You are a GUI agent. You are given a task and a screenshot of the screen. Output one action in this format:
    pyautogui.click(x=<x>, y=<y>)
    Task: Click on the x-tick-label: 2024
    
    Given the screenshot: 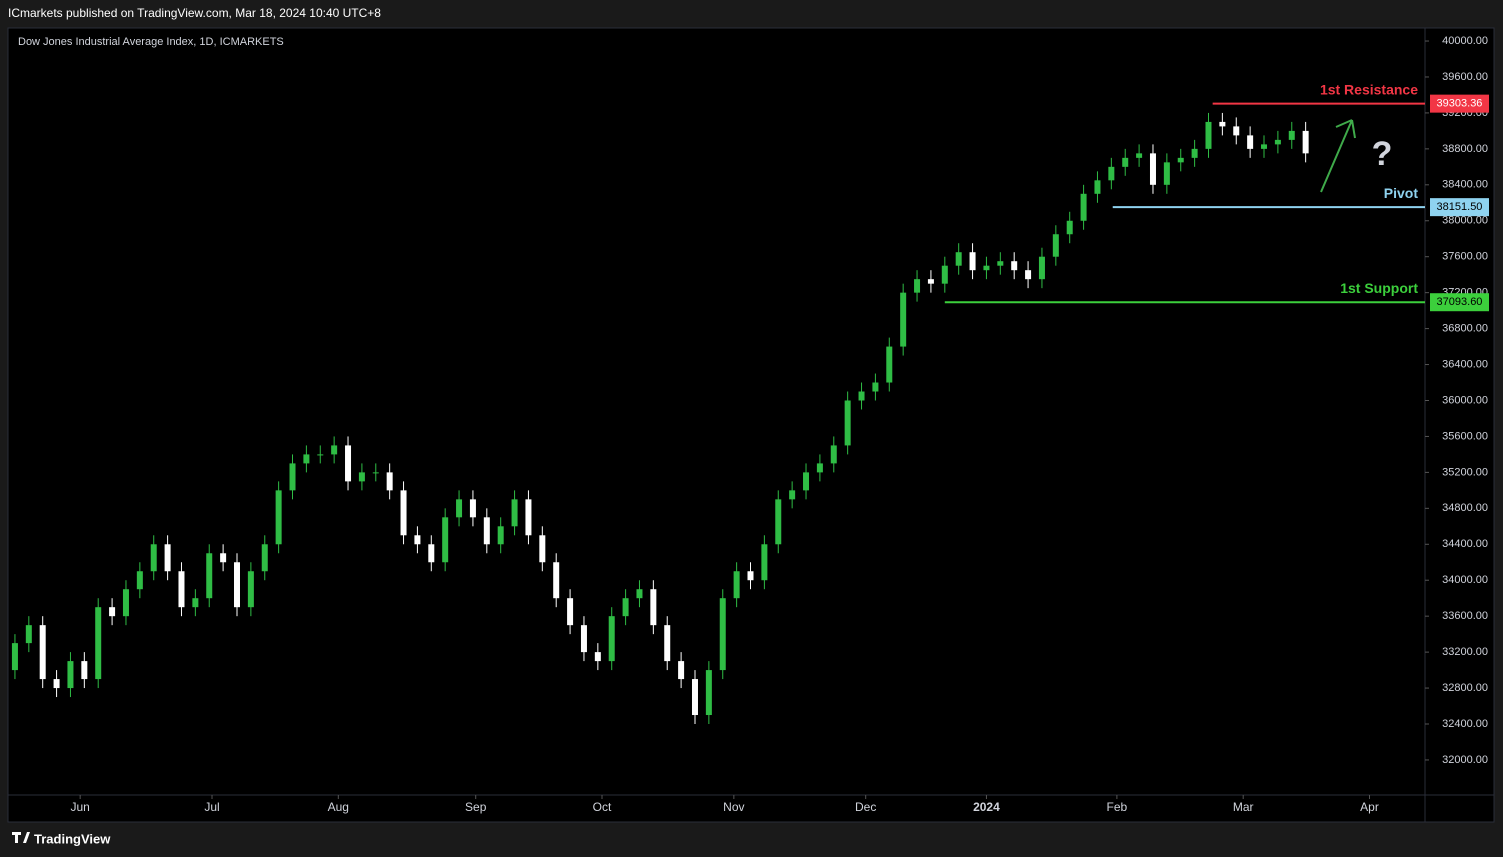 What is the action you would take?
    pyautogui.click(x=986, y=807)
    